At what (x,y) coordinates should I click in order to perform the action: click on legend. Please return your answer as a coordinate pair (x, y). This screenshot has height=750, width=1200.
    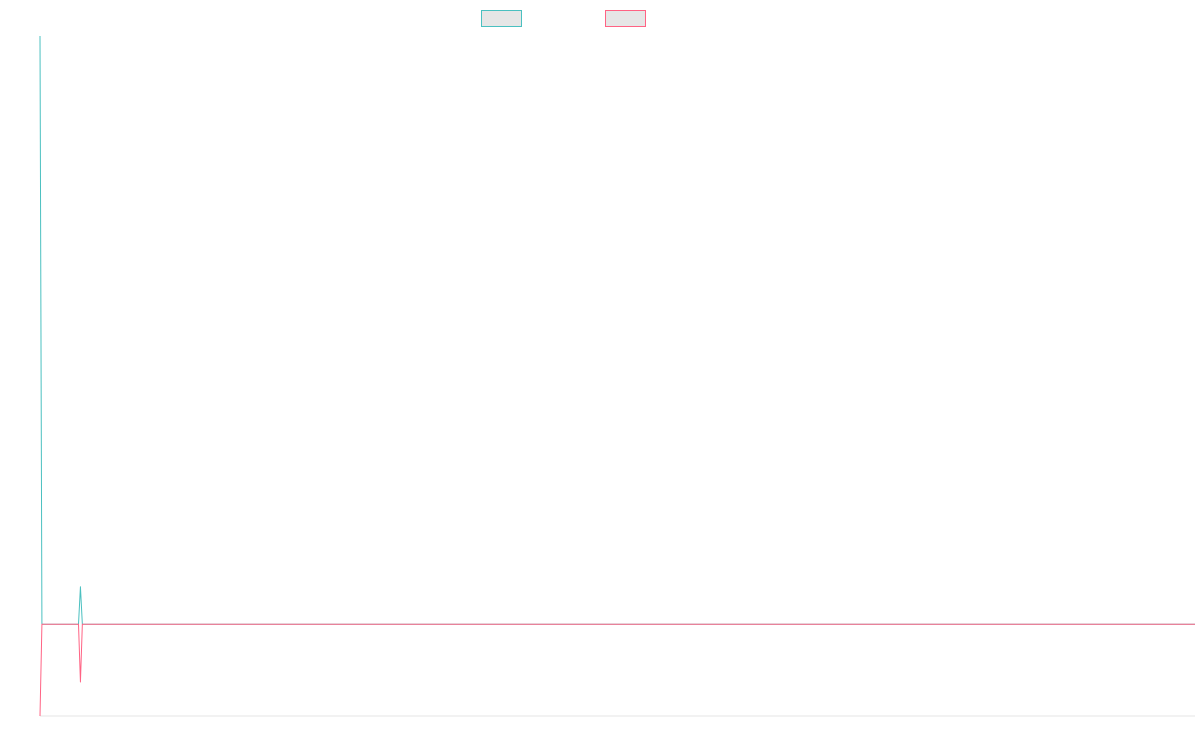
    Looking at the image, I should click on (563, 18).